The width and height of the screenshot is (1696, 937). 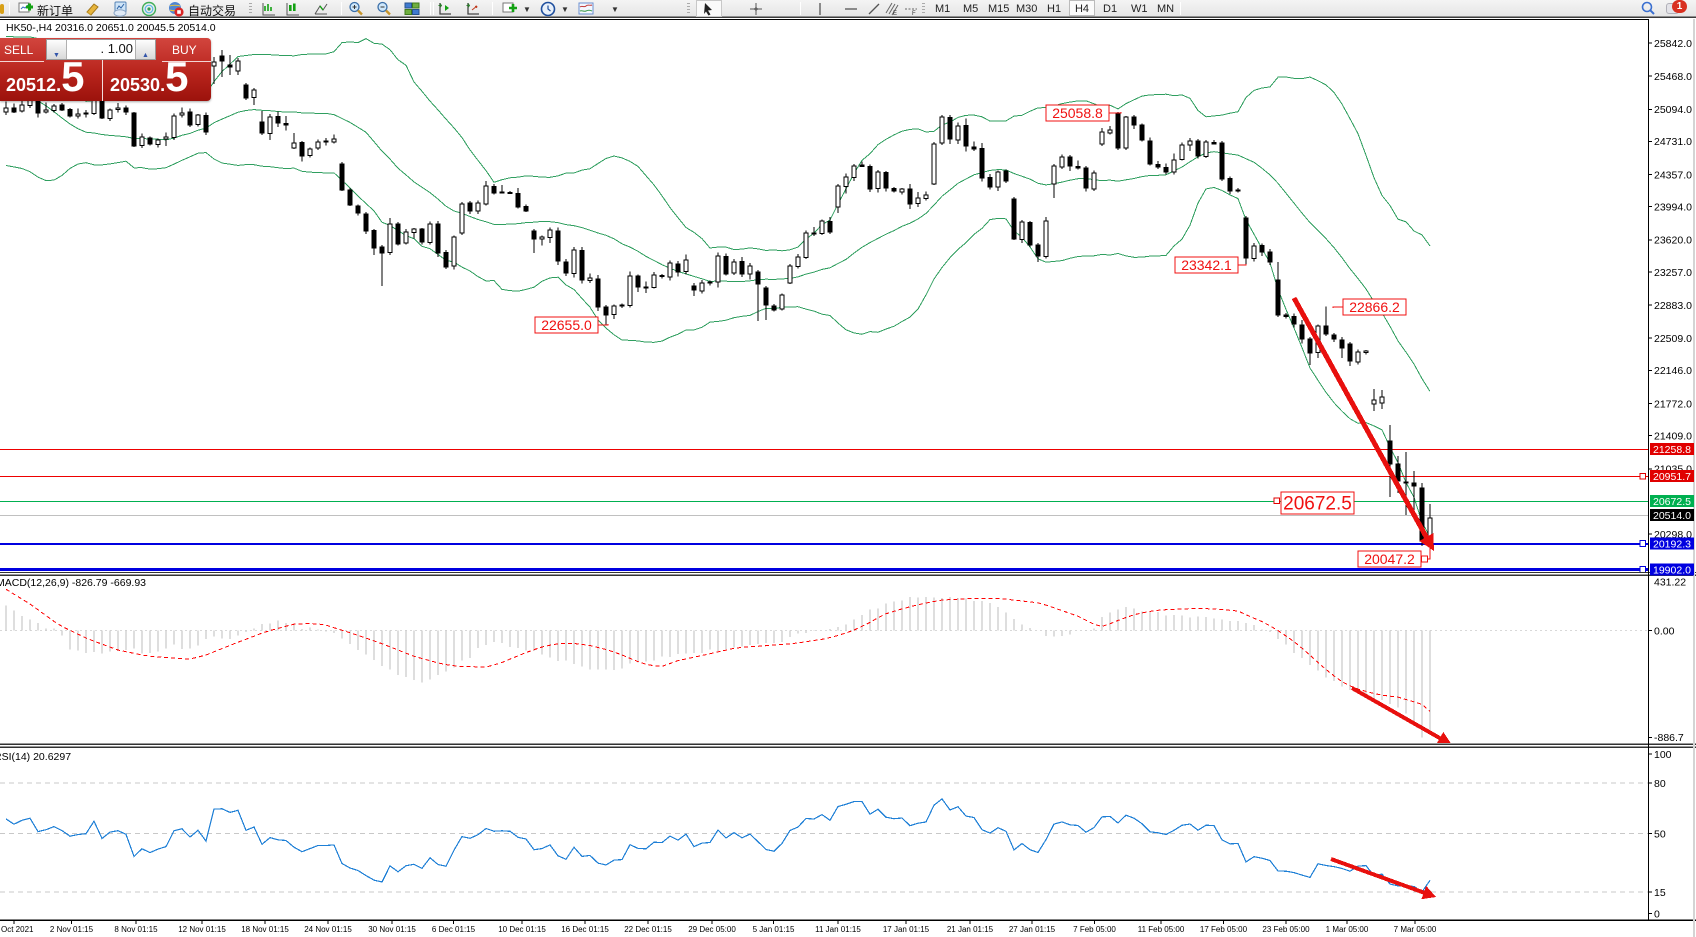 What do you see at coordinates (202, 929) in the screenshot?
I see `svg-text: 12 Nov 01:15` at bounding box center [202, 929].